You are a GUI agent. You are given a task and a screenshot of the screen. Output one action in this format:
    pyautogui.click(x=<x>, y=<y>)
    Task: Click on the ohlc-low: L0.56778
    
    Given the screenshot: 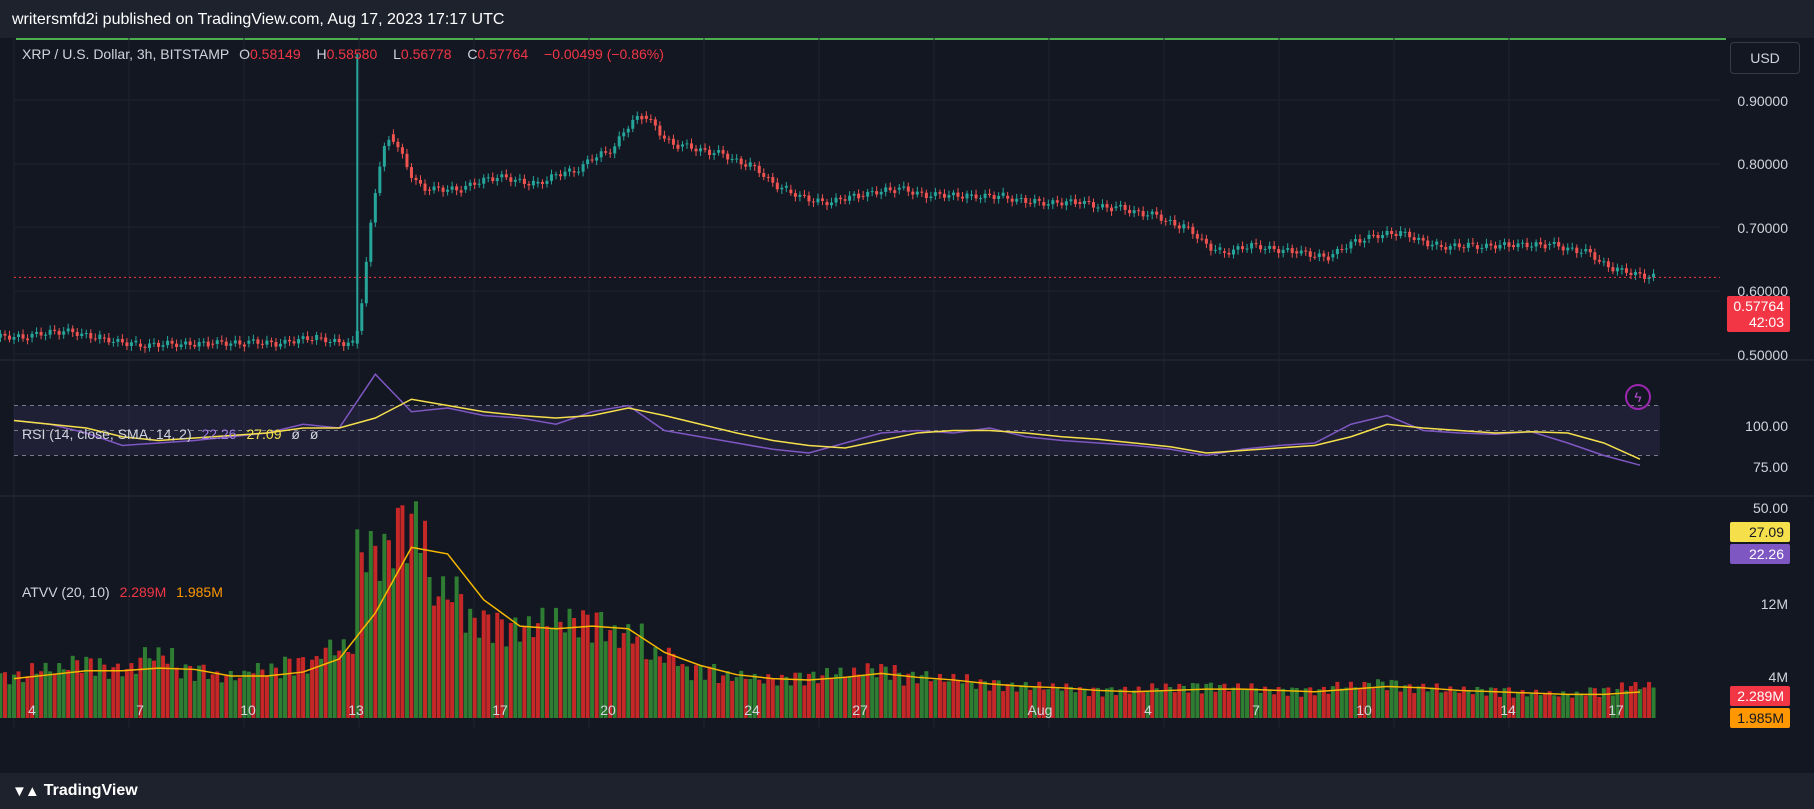 What is the action you would take?
    pyautogui.click(x=422, y=54)
    